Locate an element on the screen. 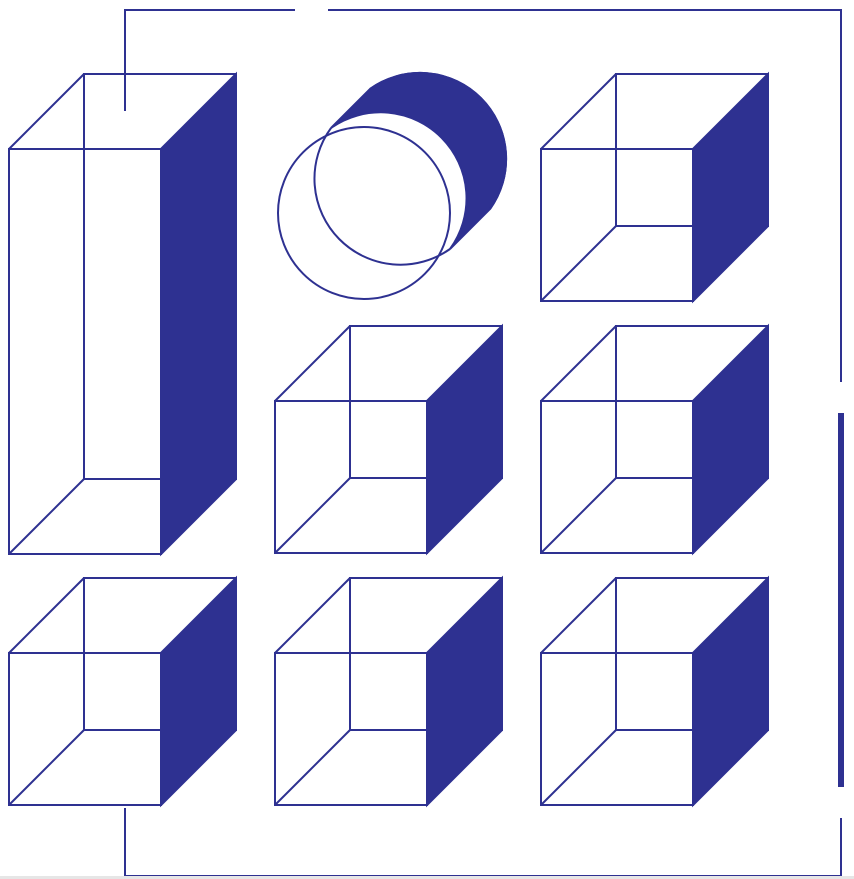  cube-row2-col2-shaded-face is located at coordinates (464, 439).